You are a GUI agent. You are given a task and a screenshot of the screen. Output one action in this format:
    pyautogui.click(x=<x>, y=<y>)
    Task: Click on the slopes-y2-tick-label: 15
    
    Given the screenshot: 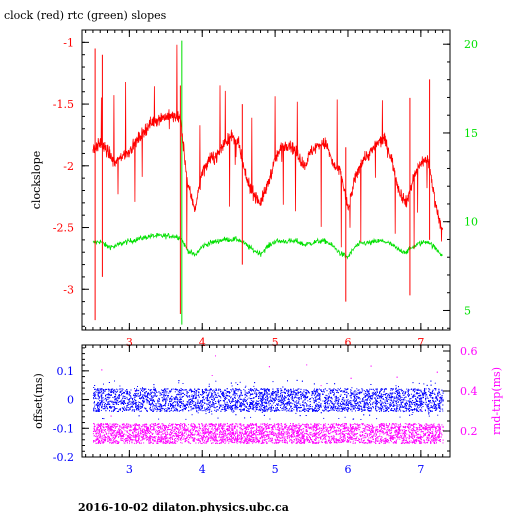 What is the action you would take?
    pyautogui.click(x=471, y=133)
    